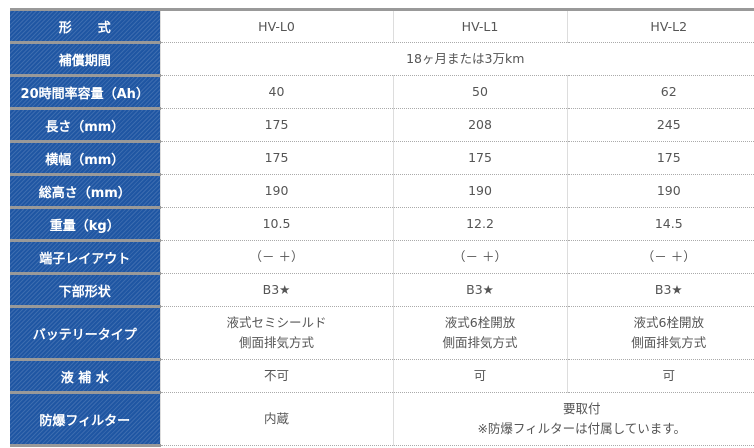 This screenshot has height=448, width=754. I want to click on table-cell: 62, so click(660, 92).